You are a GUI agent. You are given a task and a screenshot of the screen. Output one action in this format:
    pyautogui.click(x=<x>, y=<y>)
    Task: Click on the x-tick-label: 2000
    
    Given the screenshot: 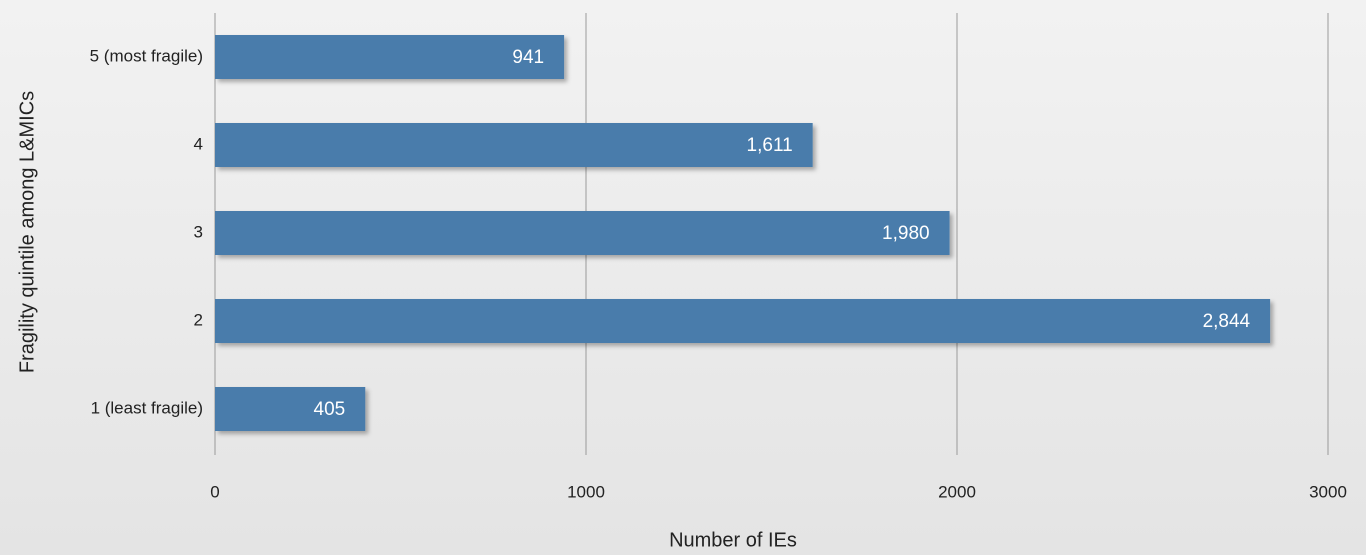 What is the action you would take?
    pyautogui.click(x=957, y=491)
    